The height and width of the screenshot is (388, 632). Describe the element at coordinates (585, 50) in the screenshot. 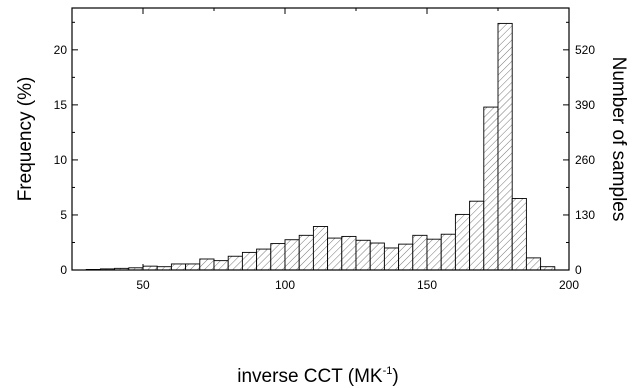

I see `y2-tick-label: 520` at that location.